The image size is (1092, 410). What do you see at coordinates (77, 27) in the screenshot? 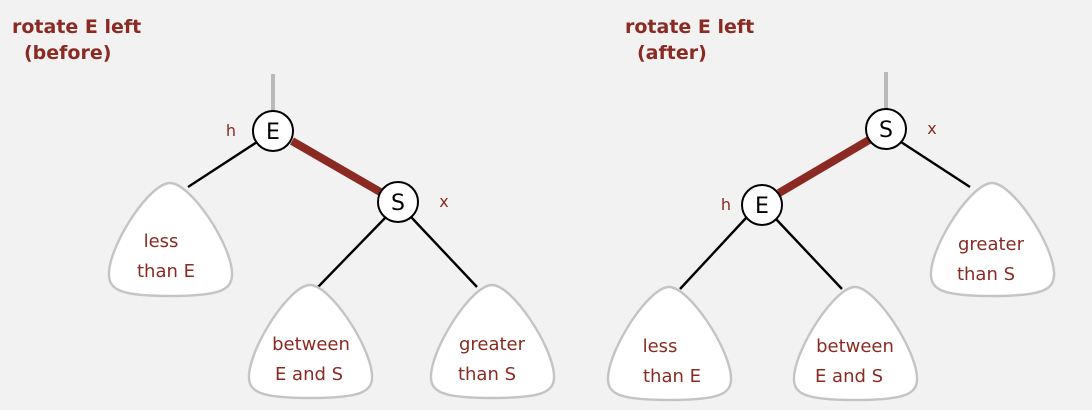
I see `before-title-line1: rotate E left` at bounding box center [77, 27].